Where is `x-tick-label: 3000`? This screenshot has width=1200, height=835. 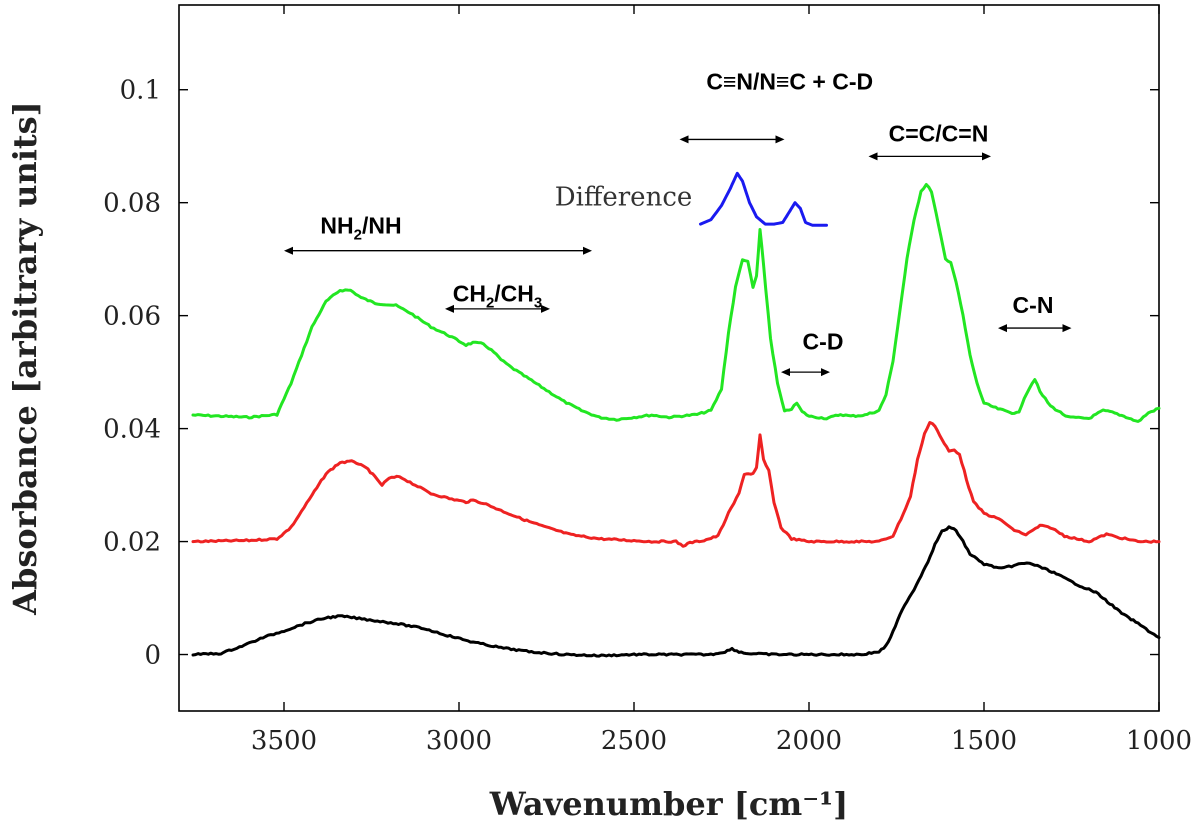 x-tick-label: 3000 is located at coordinates (459, 741).